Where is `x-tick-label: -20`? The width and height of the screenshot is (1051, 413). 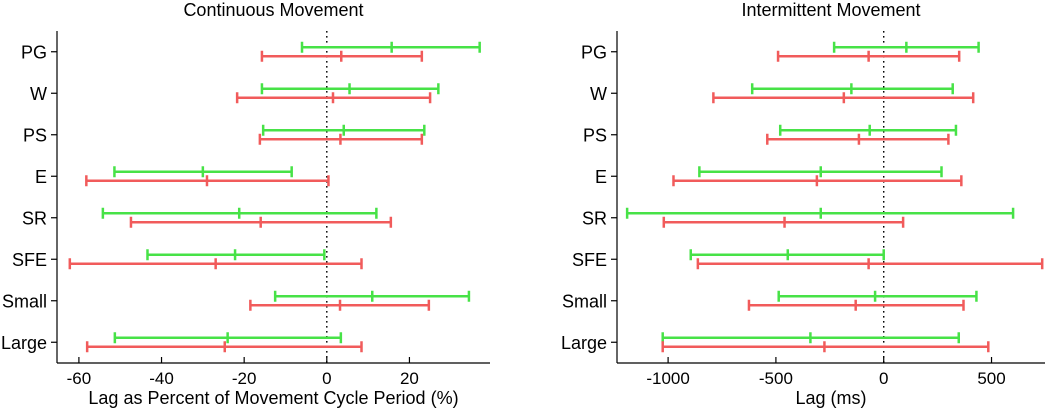
x-tick-label: -20 is located at coordinates (244, 378).